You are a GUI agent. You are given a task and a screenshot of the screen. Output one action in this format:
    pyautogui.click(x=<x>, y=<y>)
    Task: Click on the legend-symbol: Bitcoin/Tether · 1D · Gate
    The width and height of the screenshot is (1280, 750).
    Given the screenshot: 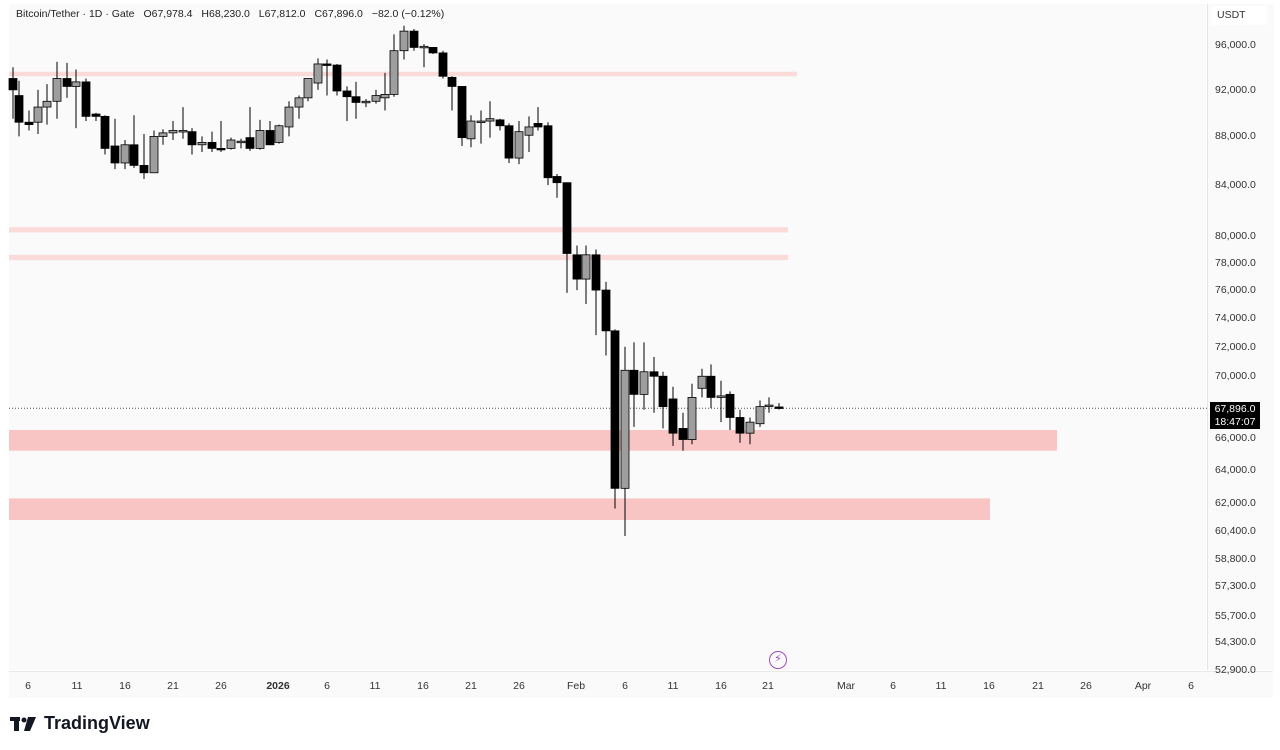 What is the action you would take?
    pyautogui.click(x=75, y=14)
    